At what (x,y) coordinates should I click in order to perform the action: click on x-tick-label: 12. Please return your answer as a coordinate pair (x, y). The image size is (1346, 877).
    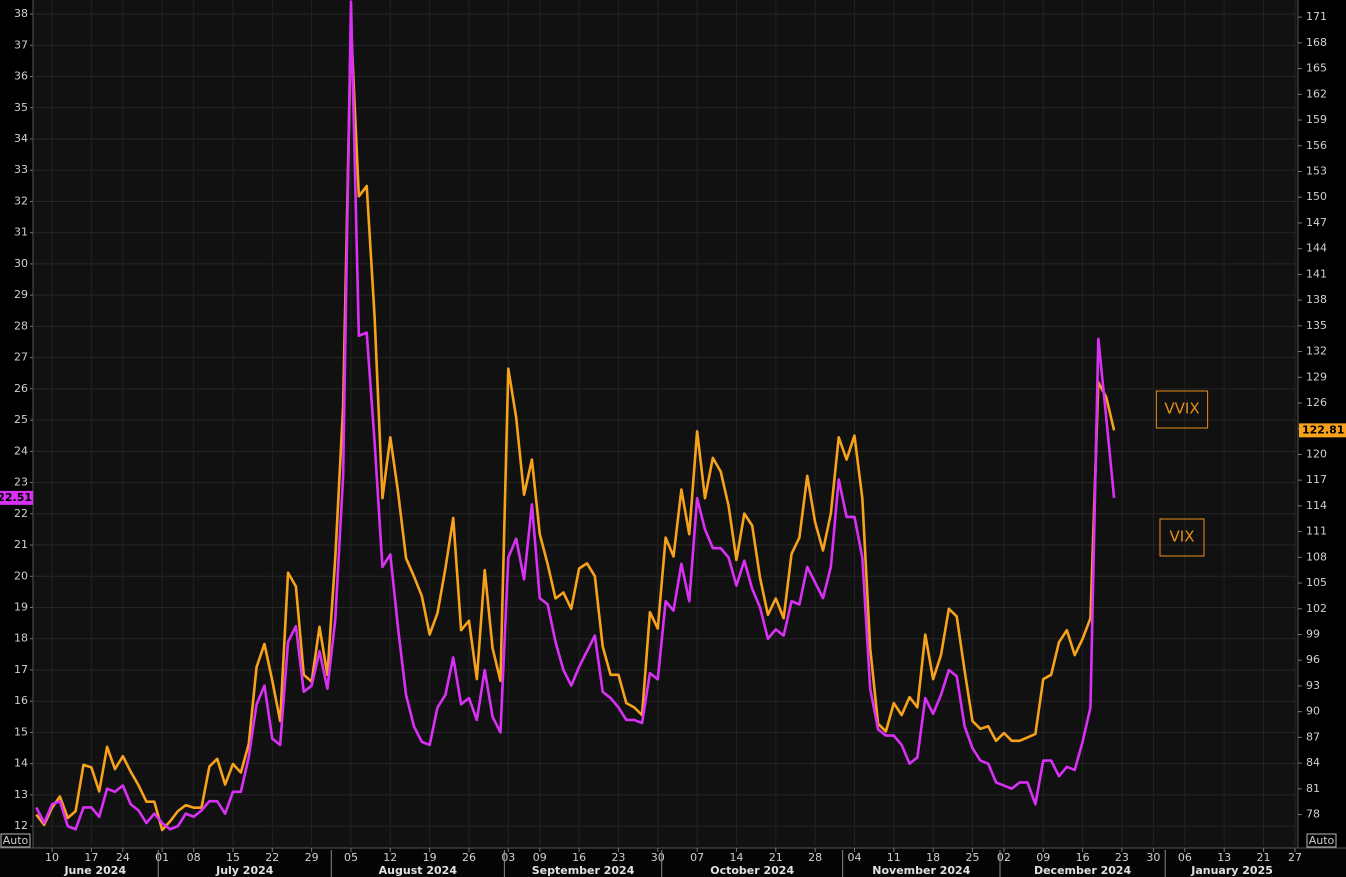
    Looking at the image, I should click on (390, 857).